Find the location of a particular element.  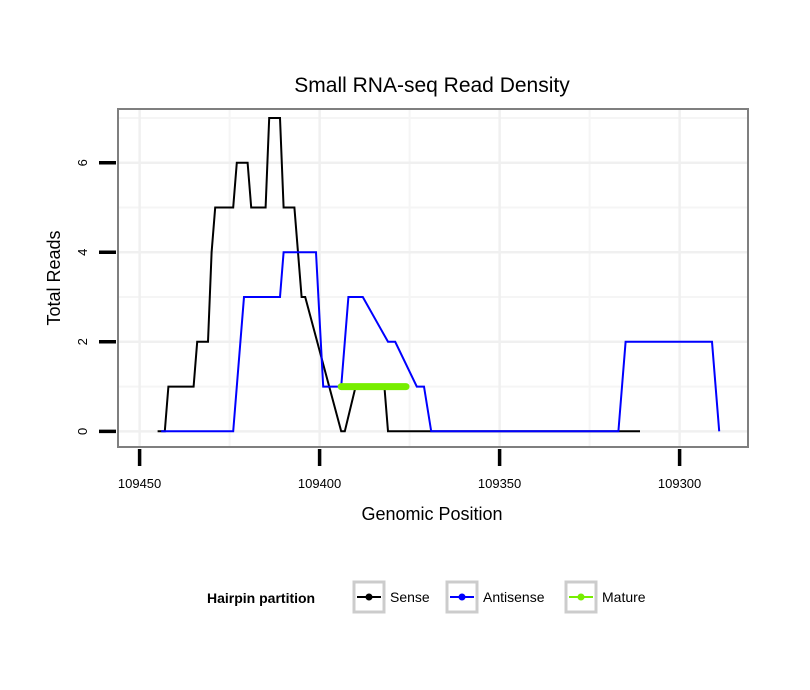

legend-label: Mature is located at coordinates (624, 597).